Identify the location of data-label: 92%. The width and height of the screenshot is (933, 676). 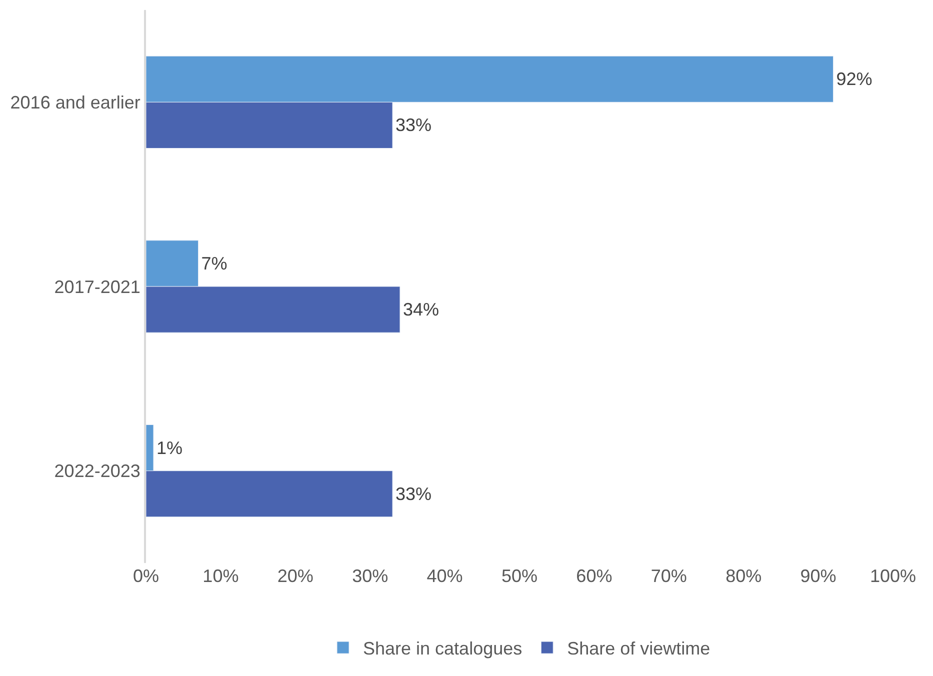
(854, 79).